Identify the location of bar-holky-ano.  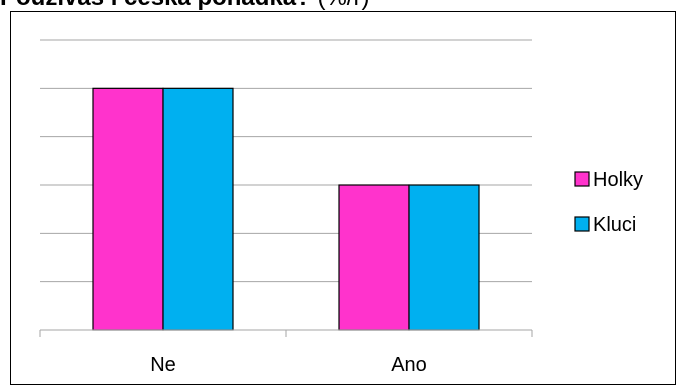
(374, 257).